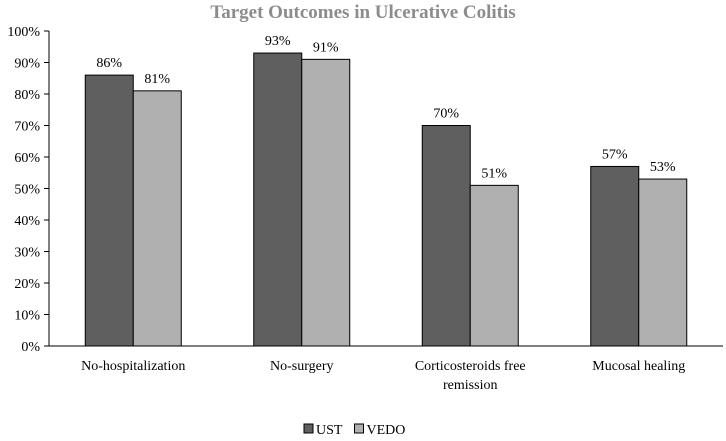  I want to click on legend: UST VEDO, so click(354, 430).